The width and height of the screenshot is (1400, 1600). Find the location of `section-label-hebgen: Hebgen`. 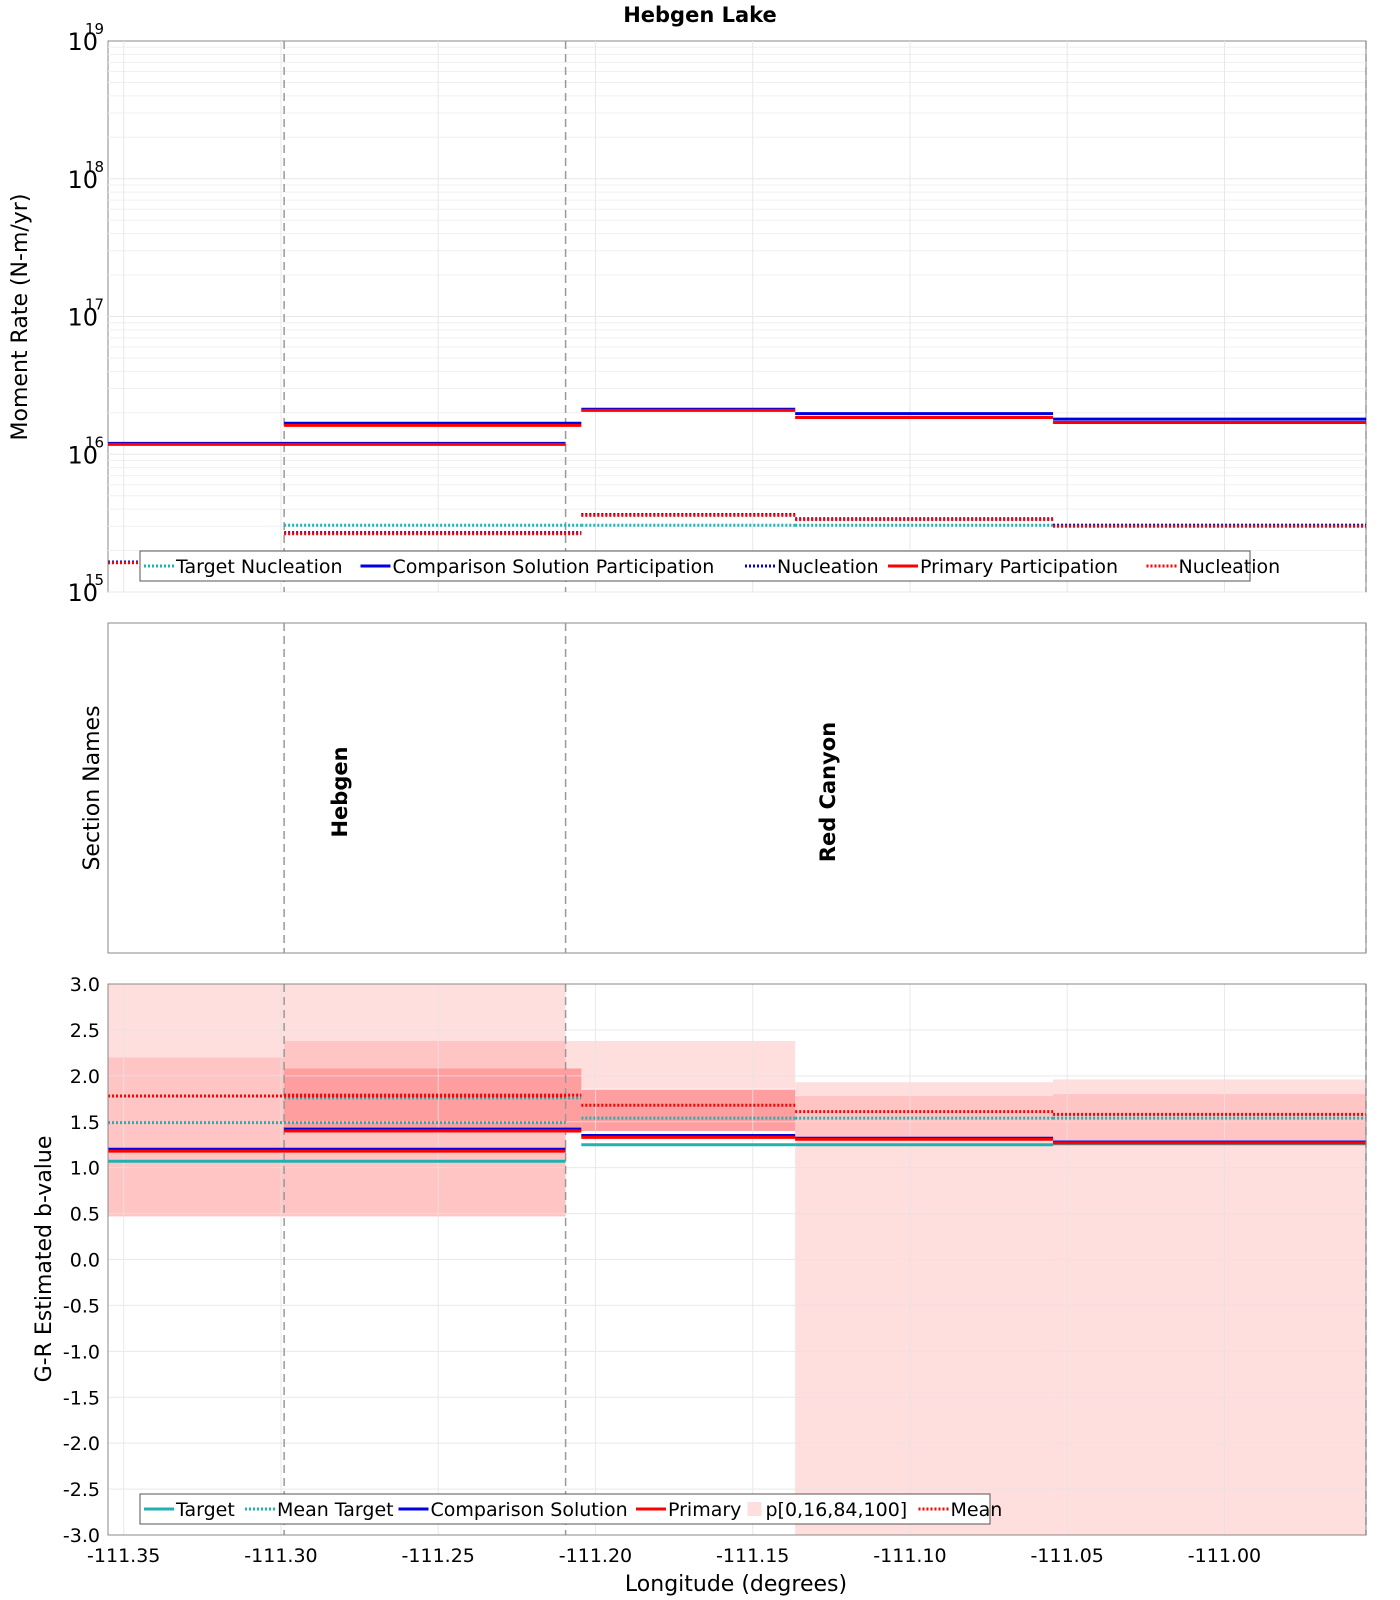

section-label-hebgen: Hebgen is located at coordinates (340, 791).